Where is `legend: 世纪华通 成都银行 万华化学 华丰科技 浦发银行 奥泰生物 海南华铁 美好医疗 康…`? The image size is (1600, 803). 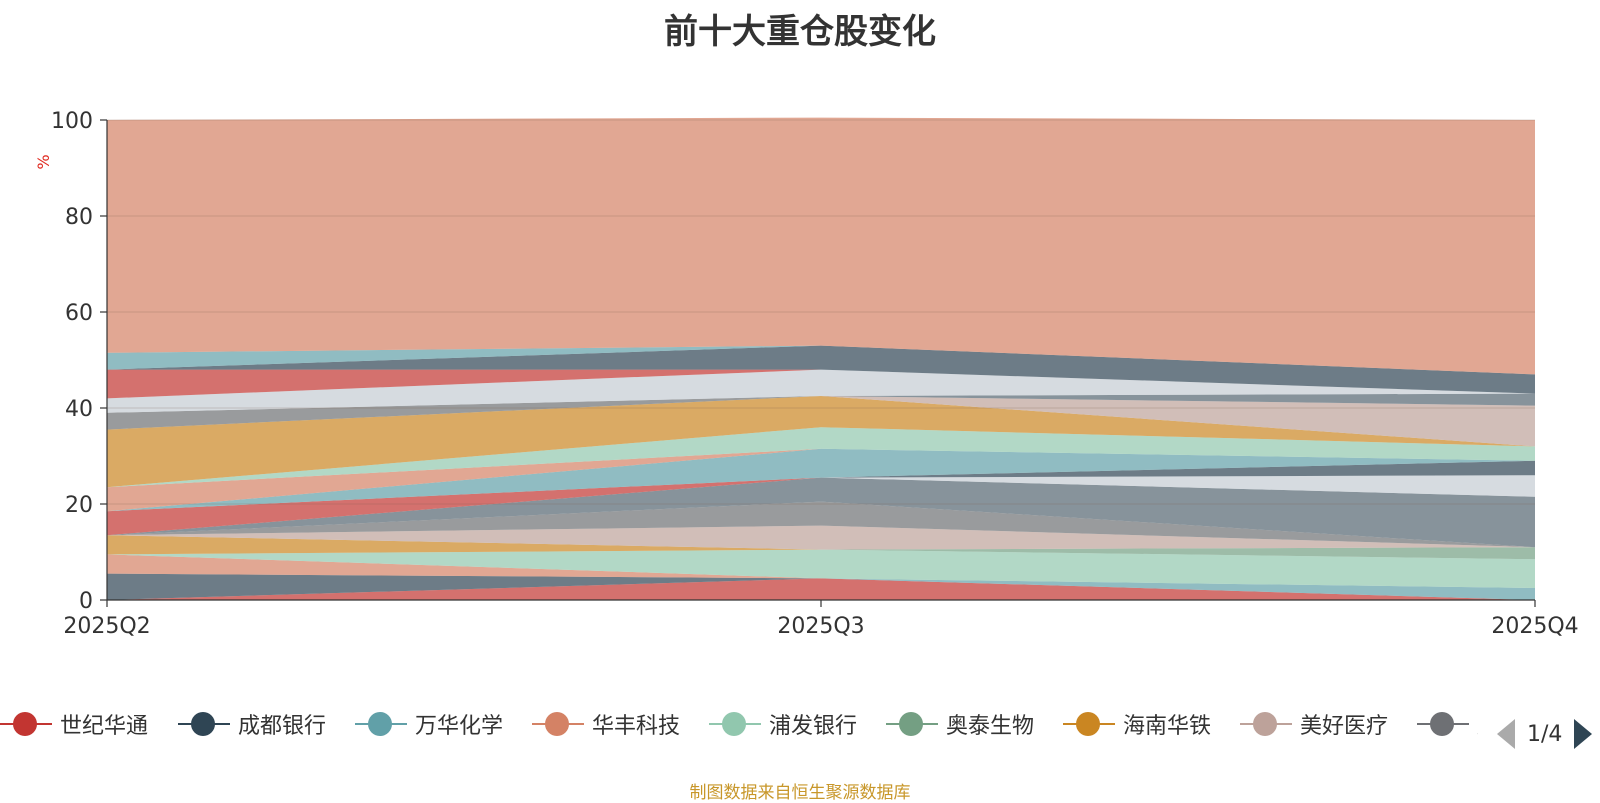
legend: 世纪华通 成都银行 万华化学 华丰科技 浦发银行 奥泰生物 海南华铁 美好医疗 康… is located at coordinates (739, 724).